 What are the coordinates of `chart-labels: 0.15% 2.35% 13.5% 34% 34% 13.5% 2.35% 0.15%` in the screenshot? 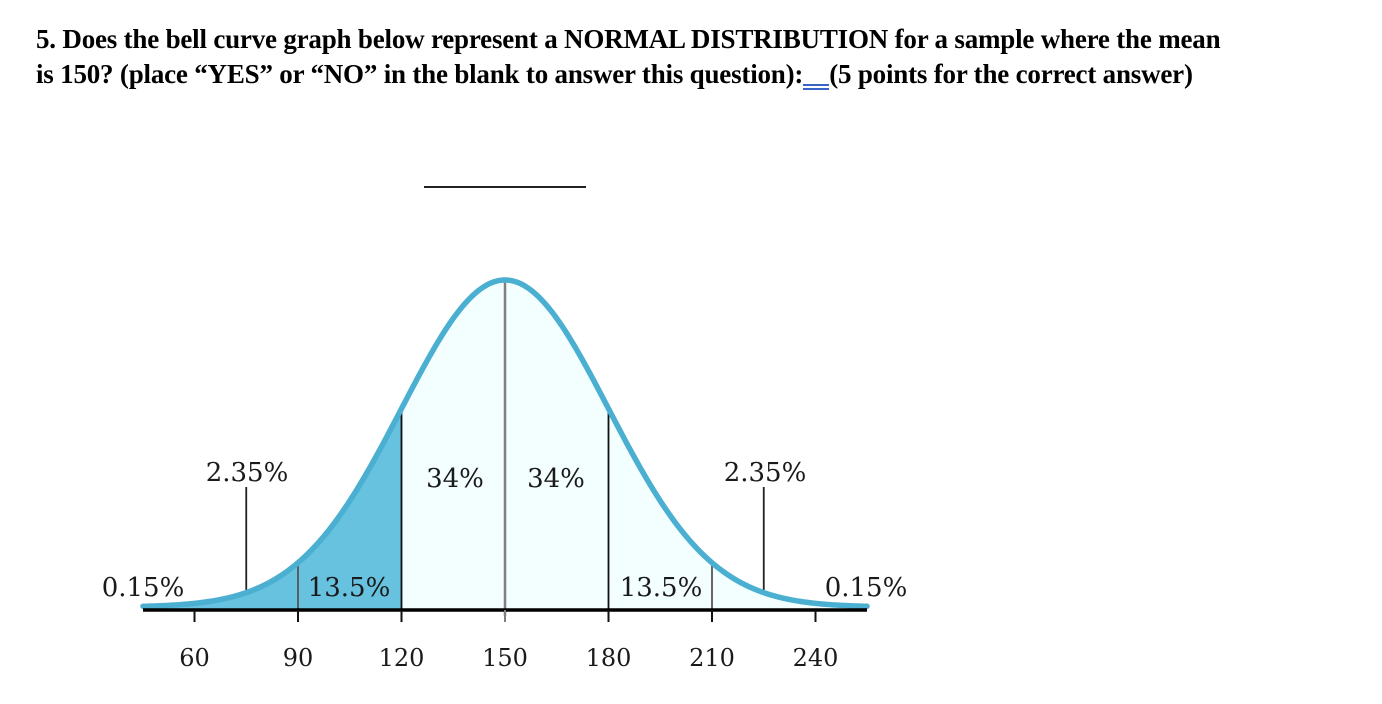 It's located at (505, 530).